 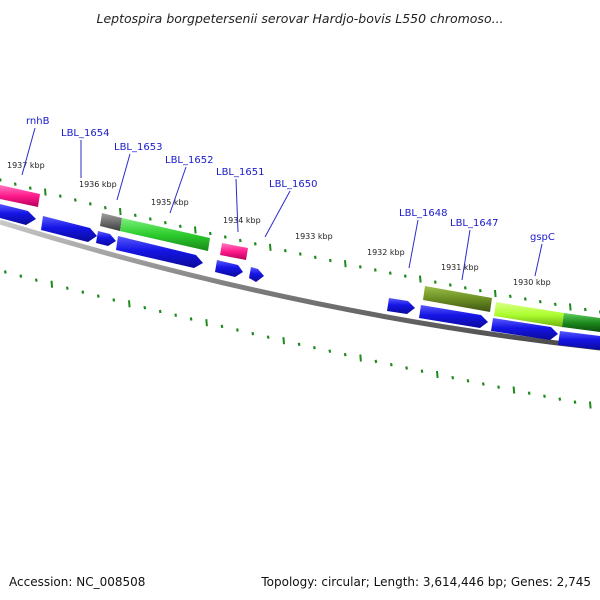 I want to click on gene-label-LBL_1653: LBL_1653, so click(x=138, y=171).